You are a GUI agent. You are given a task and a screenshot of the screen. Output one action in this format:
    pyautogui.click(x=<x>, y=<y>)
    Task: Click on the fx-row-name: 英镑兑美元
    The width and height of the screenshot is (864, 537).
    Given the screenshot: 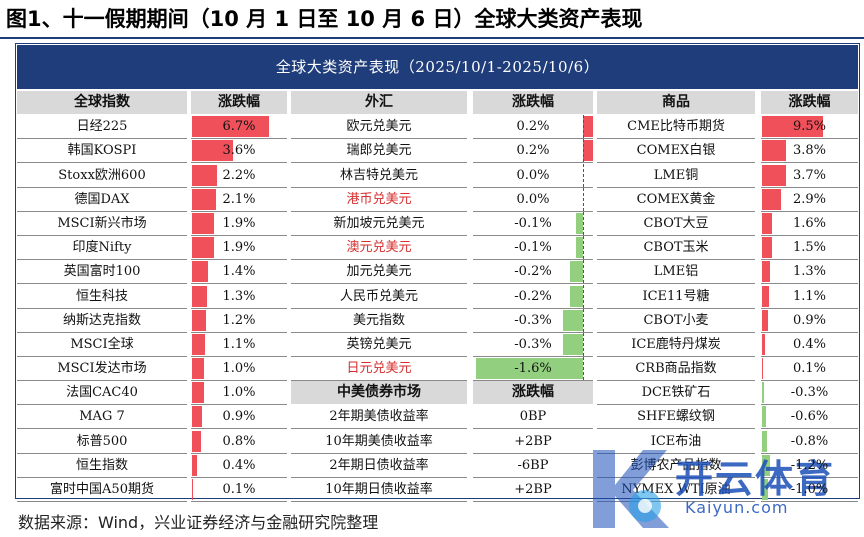 What is the action you would take?
    pyautogui.click(x=379, y=345)
    